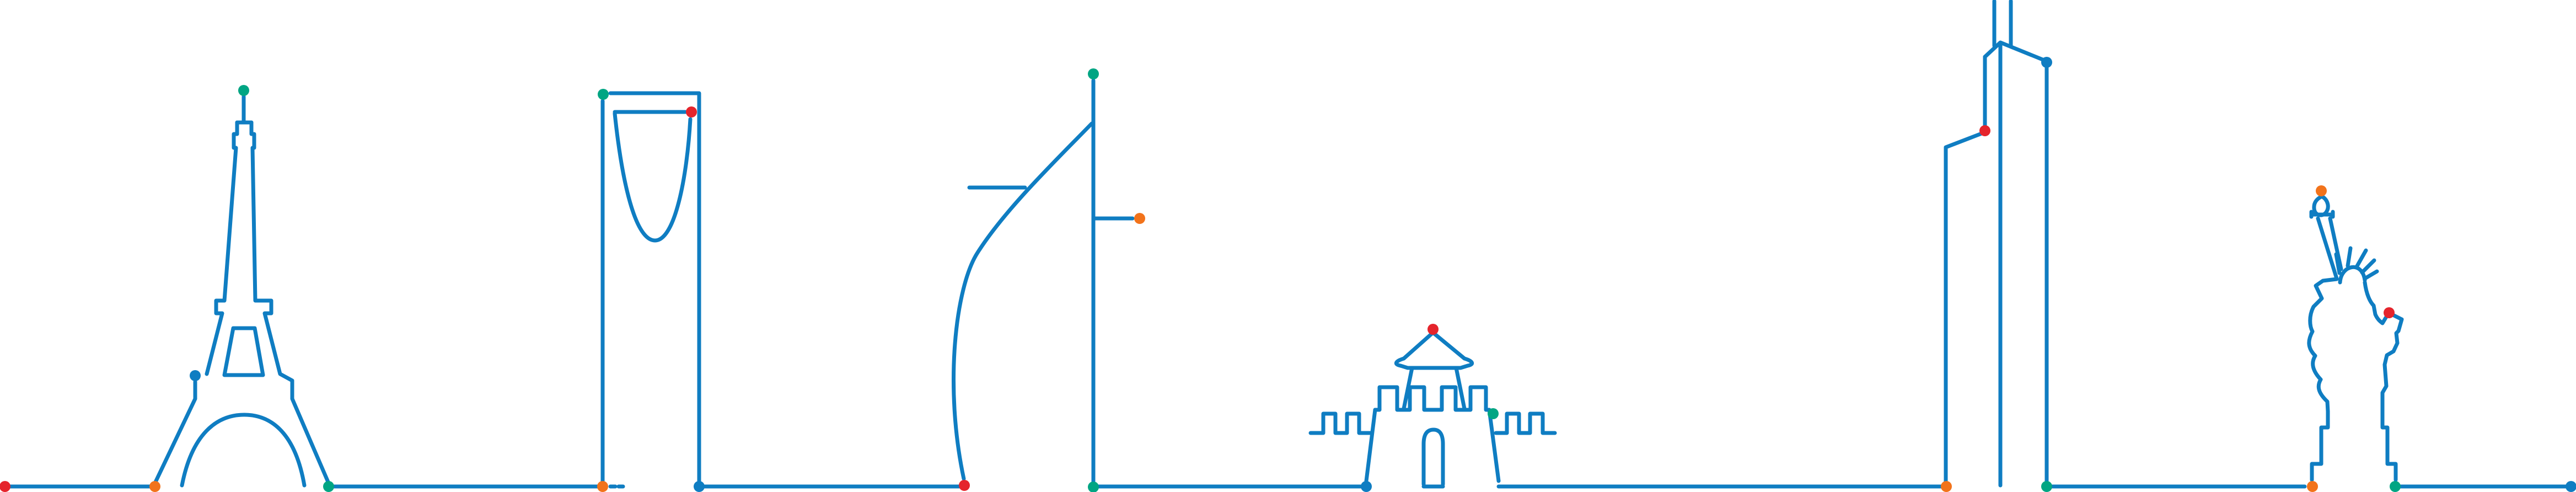 Image resolution: width=2576 pixels, height=492 pixels. I want to click on liberty-robe-left-side, so click(2323, 379).